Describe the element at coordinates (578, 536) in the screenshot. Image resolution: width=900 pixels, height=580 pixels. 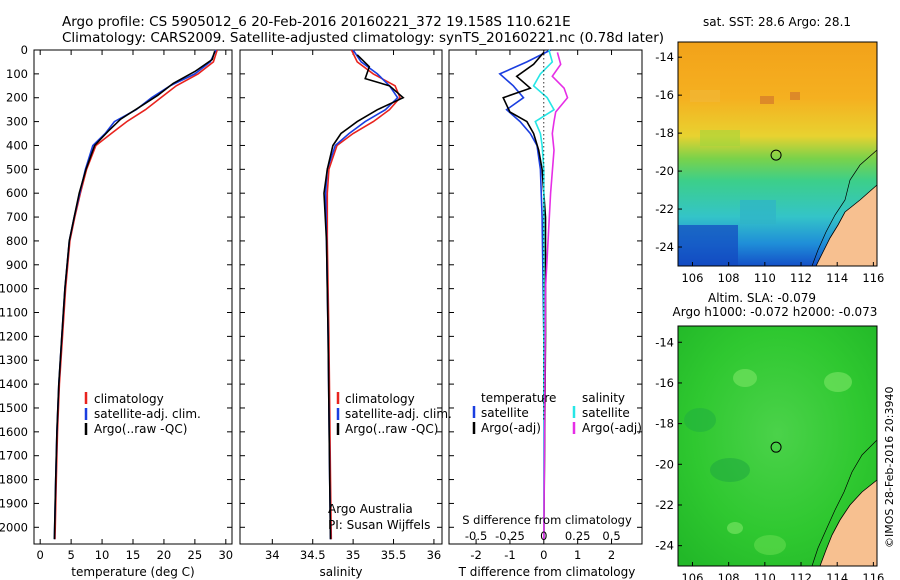
I see `x2-tick-label: 0.25` at that location.